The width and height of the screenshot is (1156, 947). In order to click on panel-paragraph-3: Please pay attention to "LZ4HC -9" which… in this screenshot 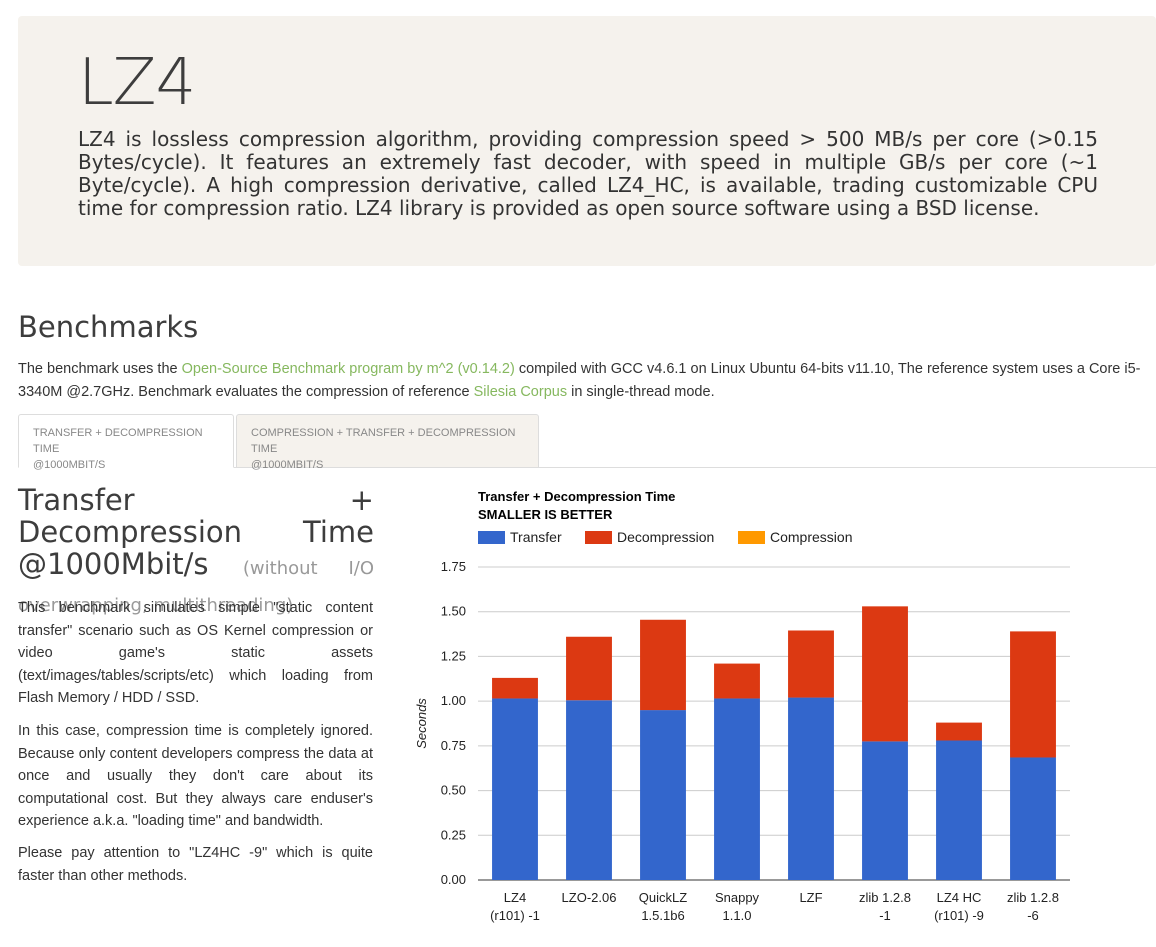, I will do `click(195, 864)`.